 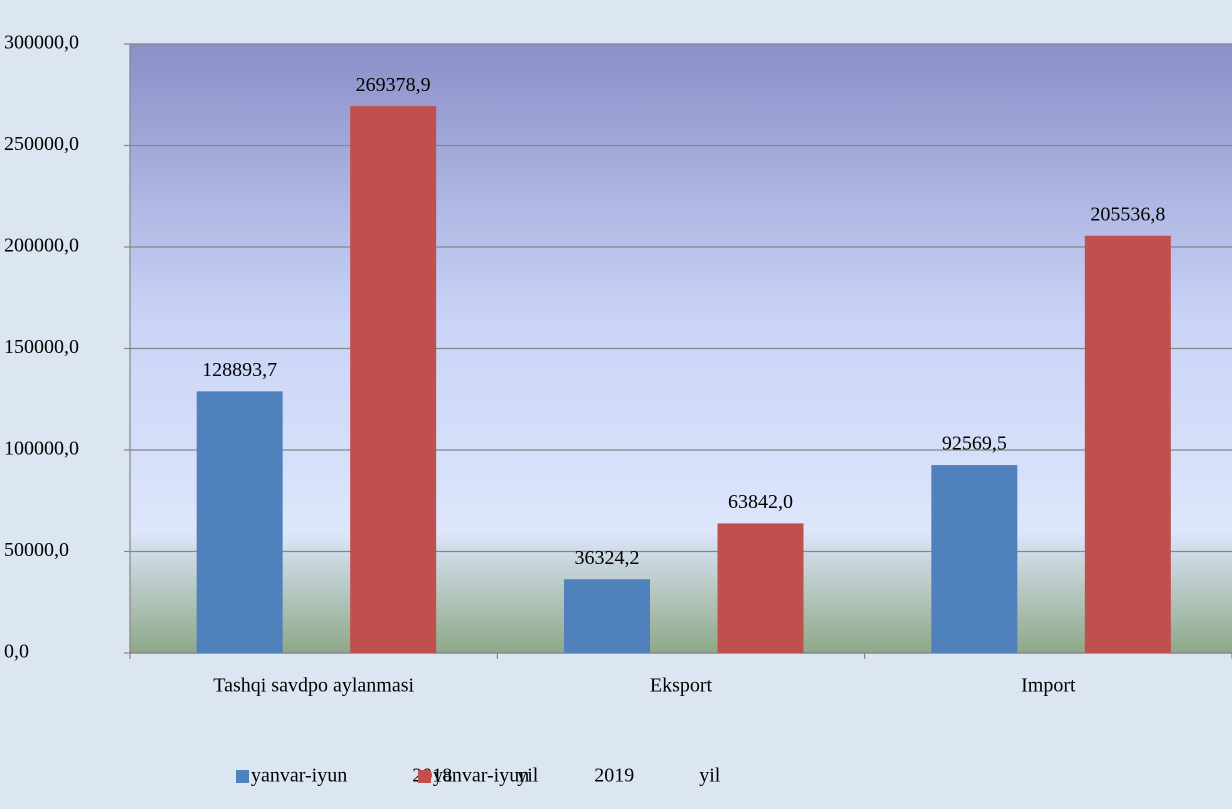 I want to click on y-tick-label: 50000,0, so click(x=36, y=550).